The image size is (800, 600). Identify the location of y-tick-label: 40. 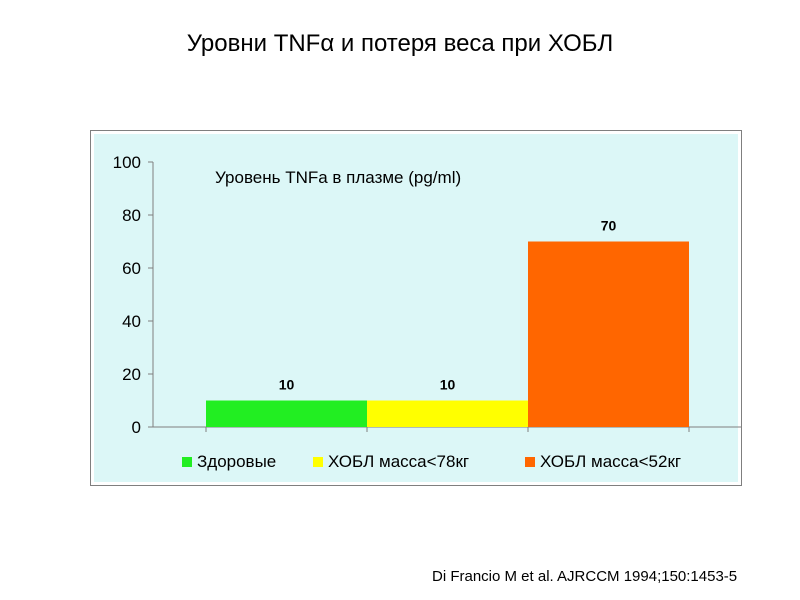
(131, 321).